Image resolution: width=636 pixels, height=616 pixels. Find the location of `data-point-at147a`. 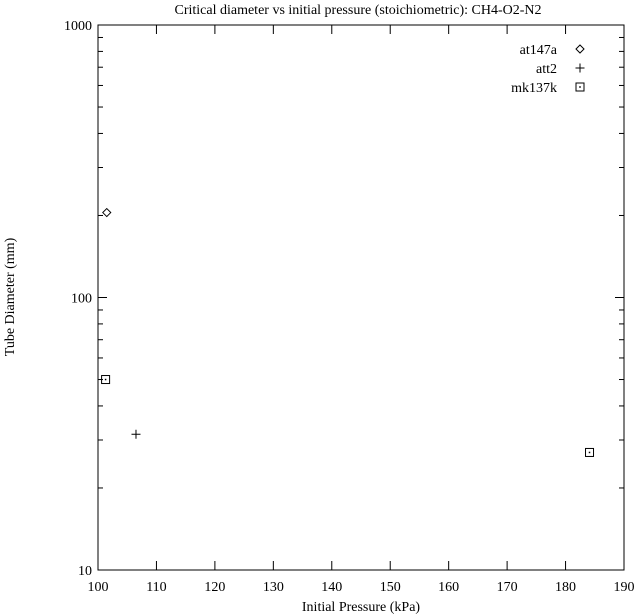

data-point-at147a is located at coordinates (107, 212).